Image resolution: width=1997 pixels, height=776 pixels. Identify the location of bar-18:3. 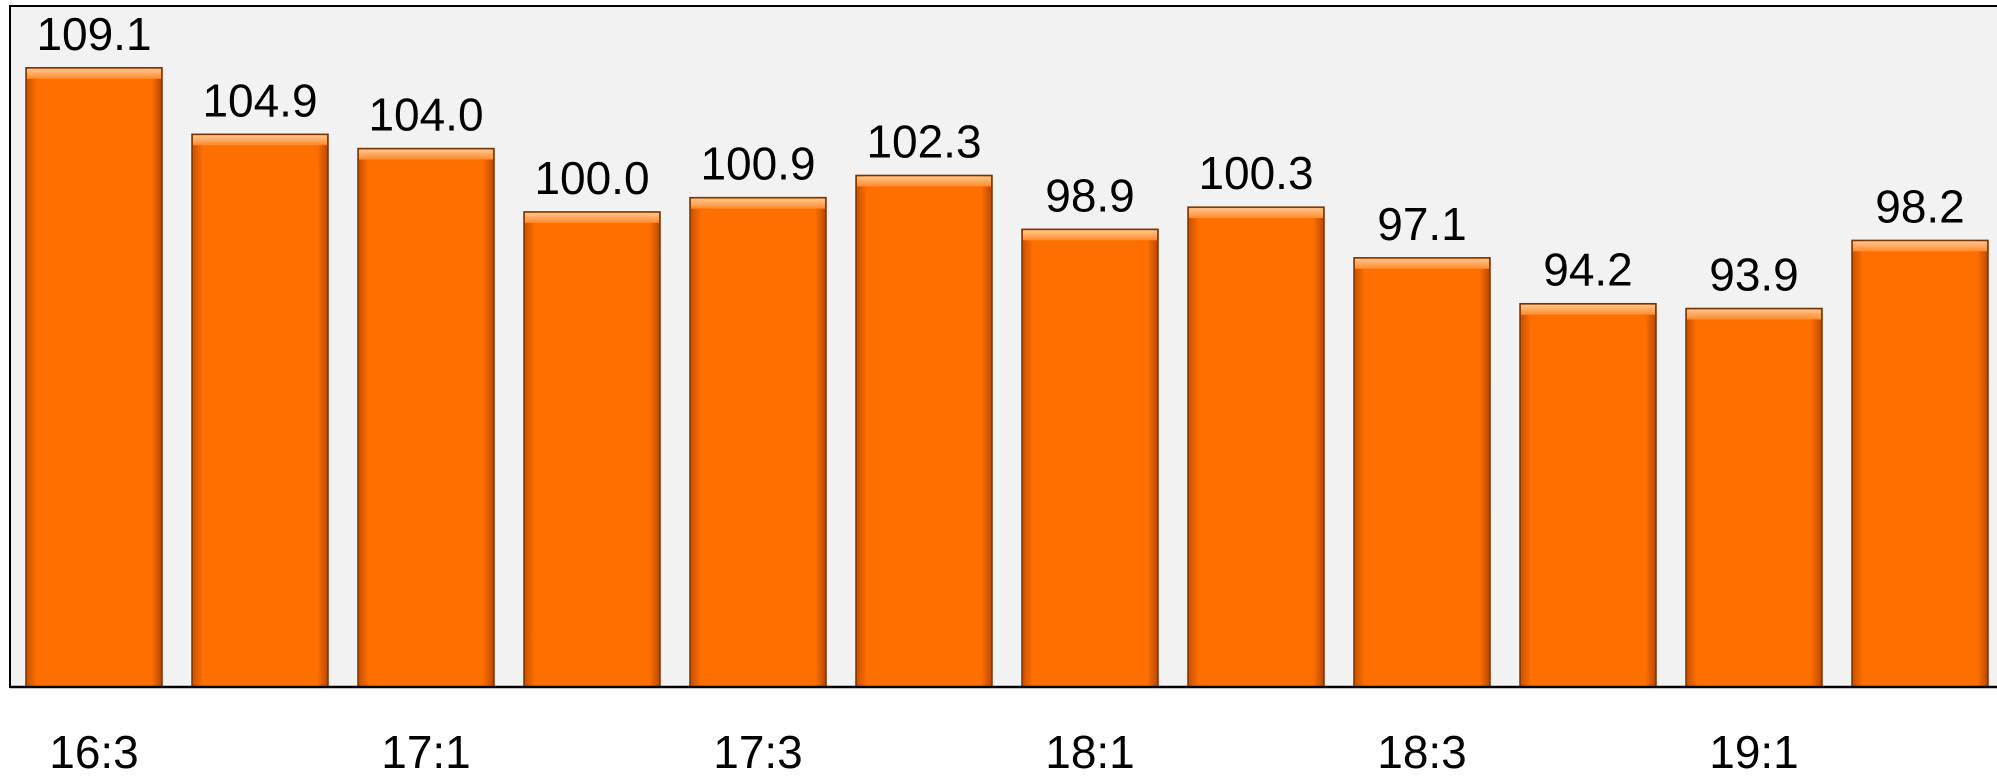
(1422, 472).